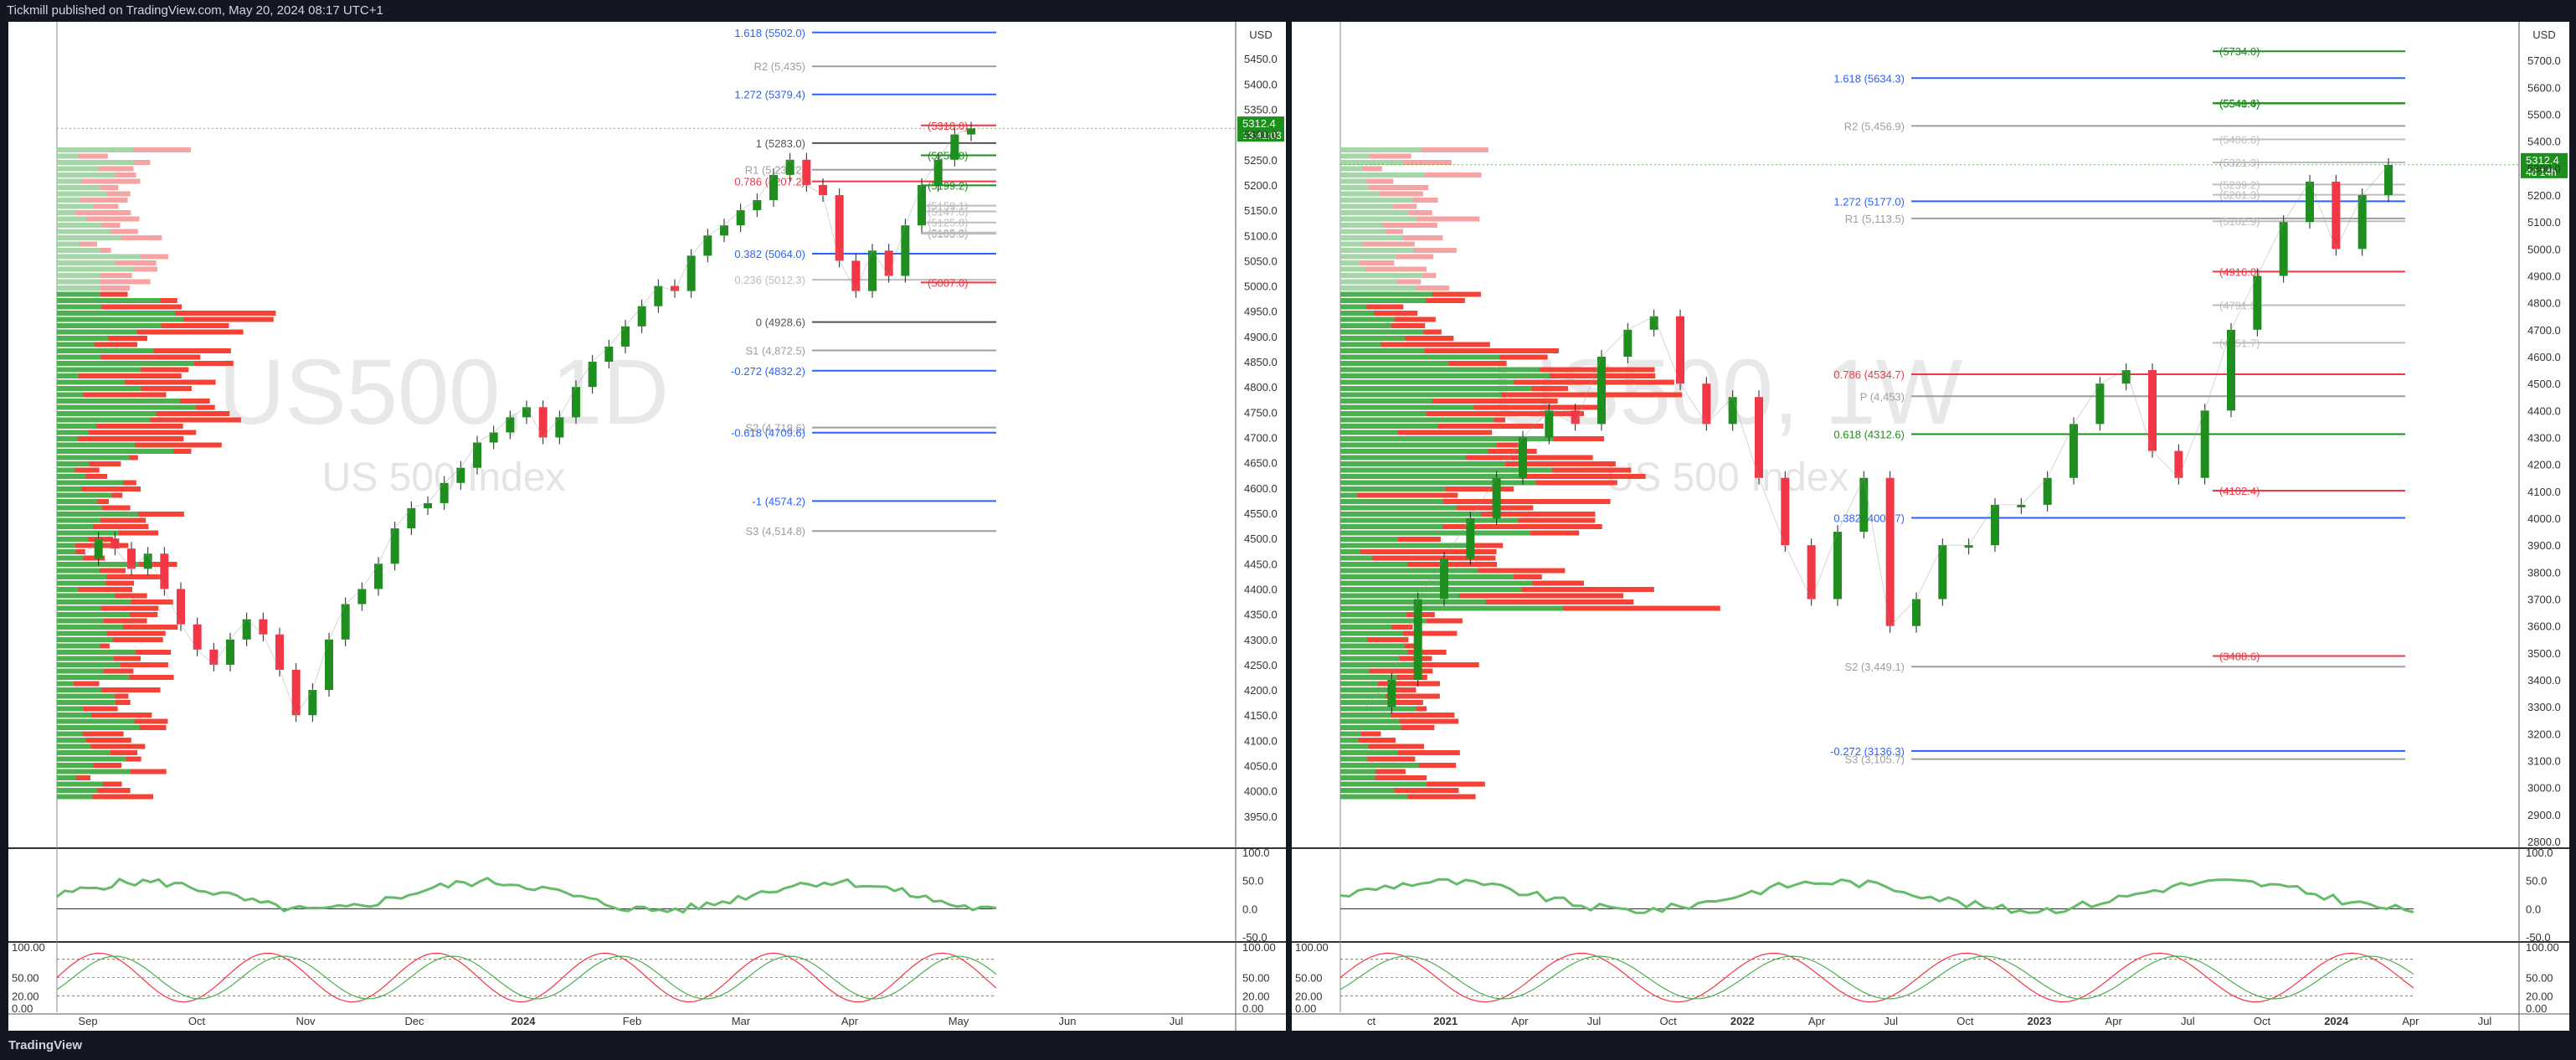 This screenshot has height=1060, width=2576. What do you see at coordinates (1869, 434) in the screenshot?
I see `level-label: 0.618 (4312.6)` at bounding box center [1869, 434].